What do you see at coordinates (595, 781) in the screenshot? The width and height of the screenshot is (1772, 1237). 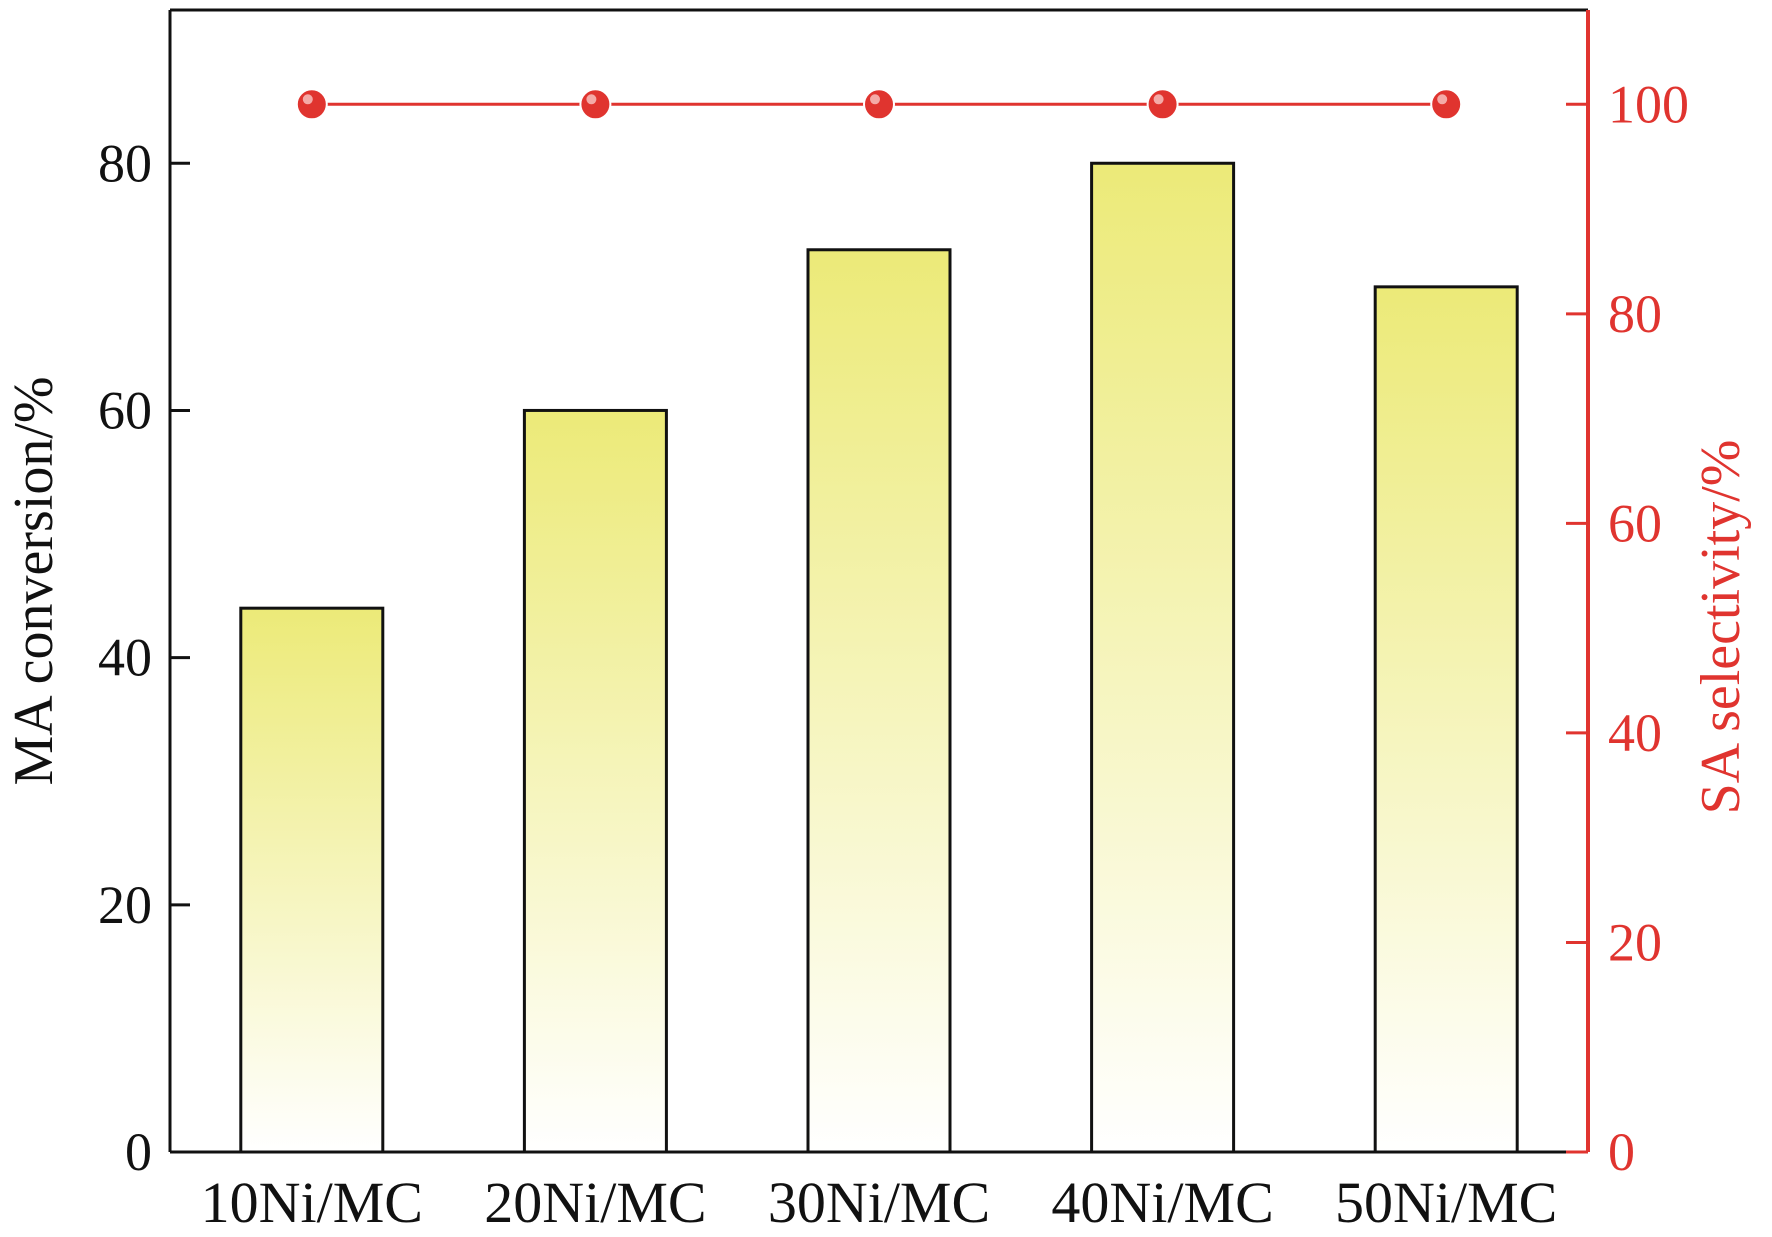 I see `bar-20ni-mc` at bounding box center [595, 781].